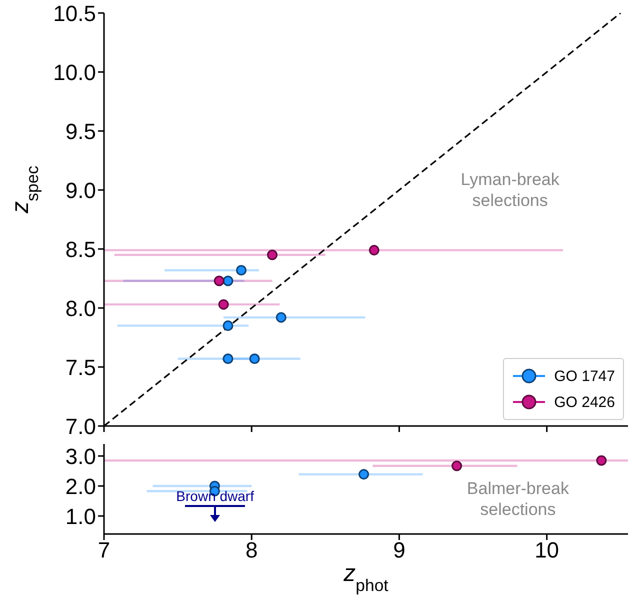  I want to click on y-tick-label: 8.0, so click(80, 308).